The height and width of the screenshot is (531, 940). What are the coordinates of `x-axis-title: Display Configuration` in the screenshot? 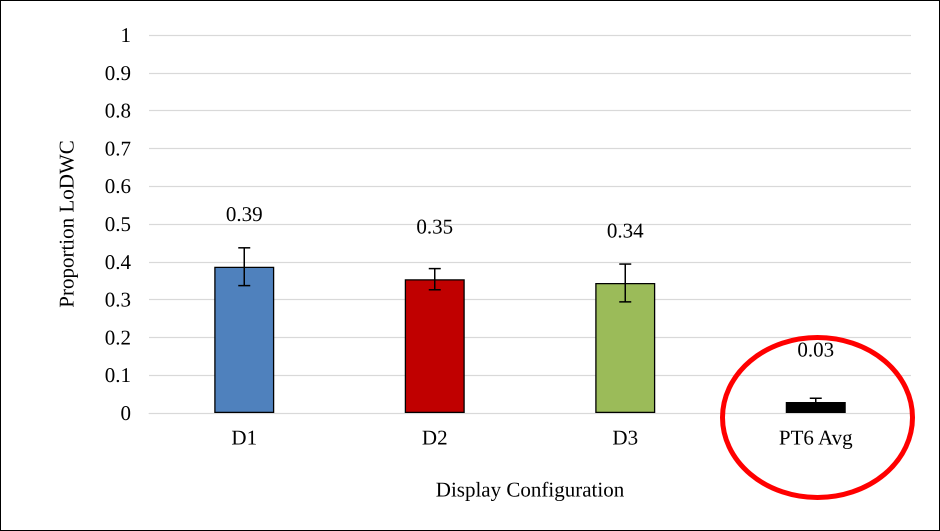 It's located at (530, 490).